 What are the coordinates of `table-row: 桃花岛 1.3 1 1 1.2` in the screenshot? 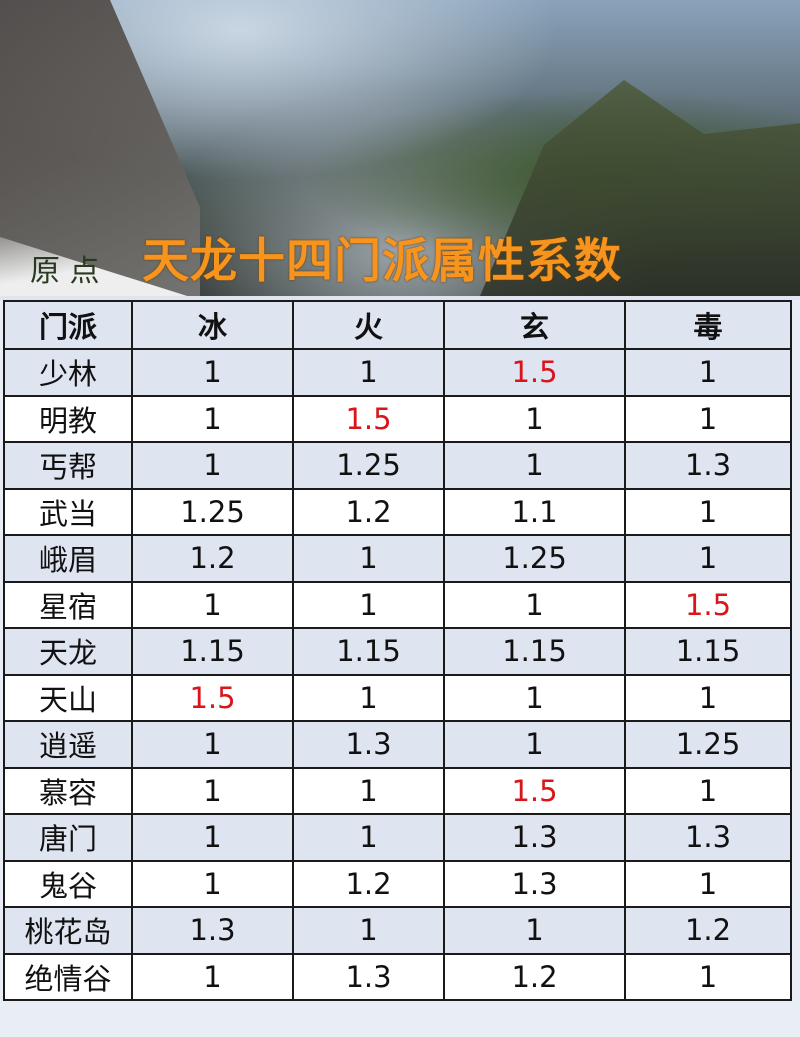 It's located at (397, 930).